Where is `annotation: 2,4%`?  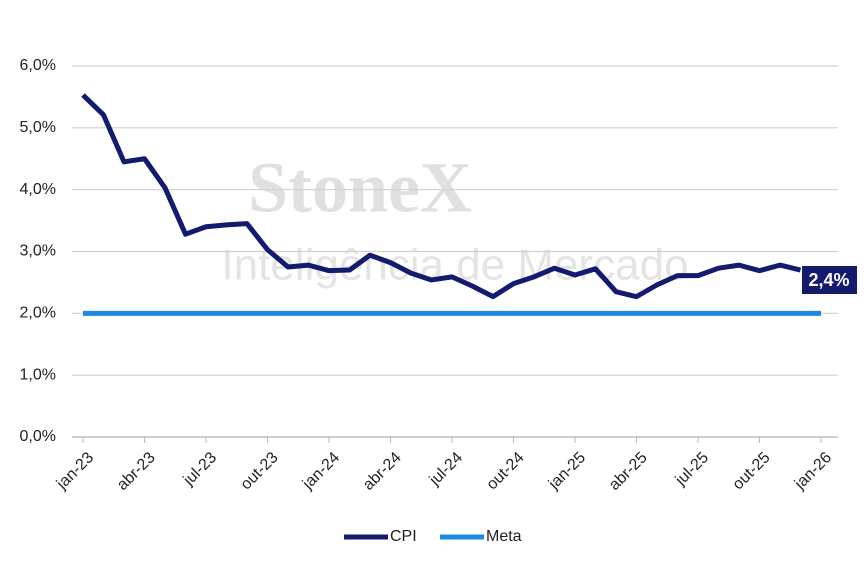
annotation: 2,4% is located at coordinates (828, 280).